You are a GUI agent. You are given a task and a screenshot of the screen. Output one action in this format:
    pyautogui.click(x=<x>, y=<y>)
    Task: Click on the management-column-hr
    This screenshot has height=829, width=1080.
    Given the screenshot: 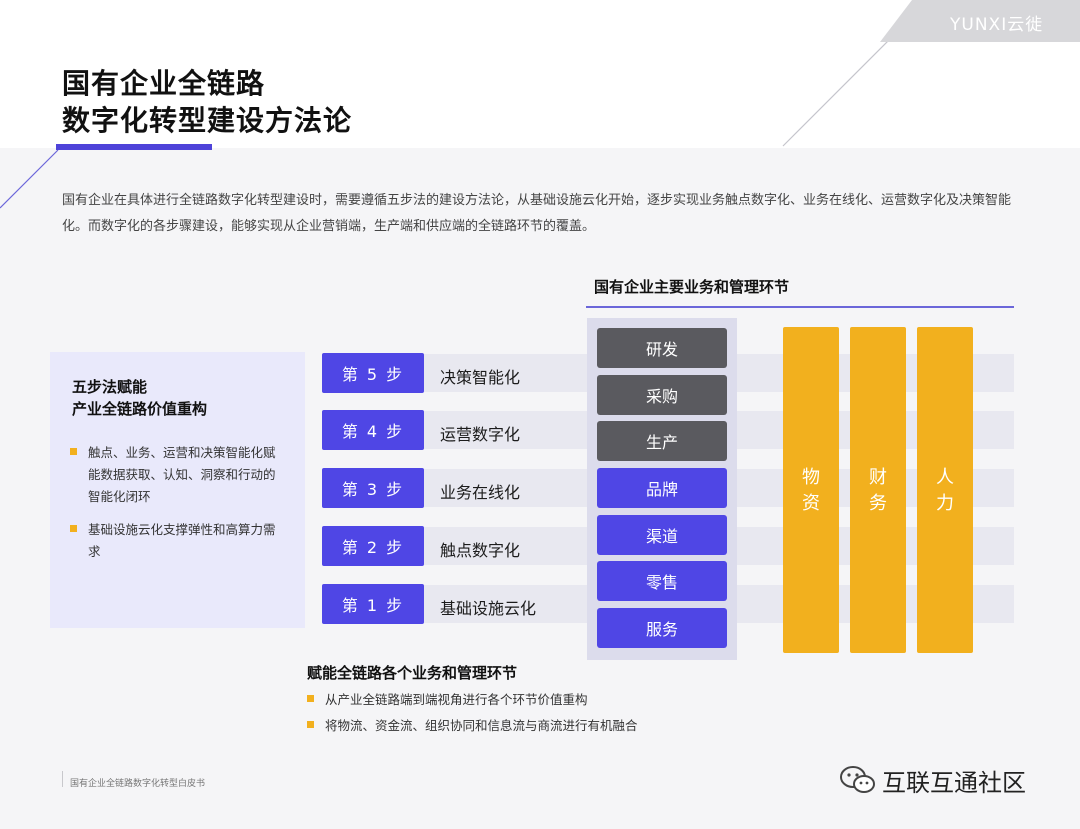 What is the action you would take?
    pyautogui.click(x=945, y=490)
    